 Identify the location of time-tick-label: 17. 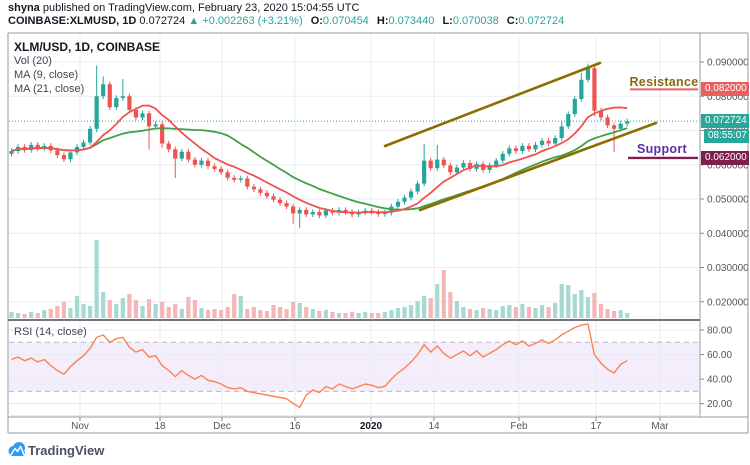
(596, 426).